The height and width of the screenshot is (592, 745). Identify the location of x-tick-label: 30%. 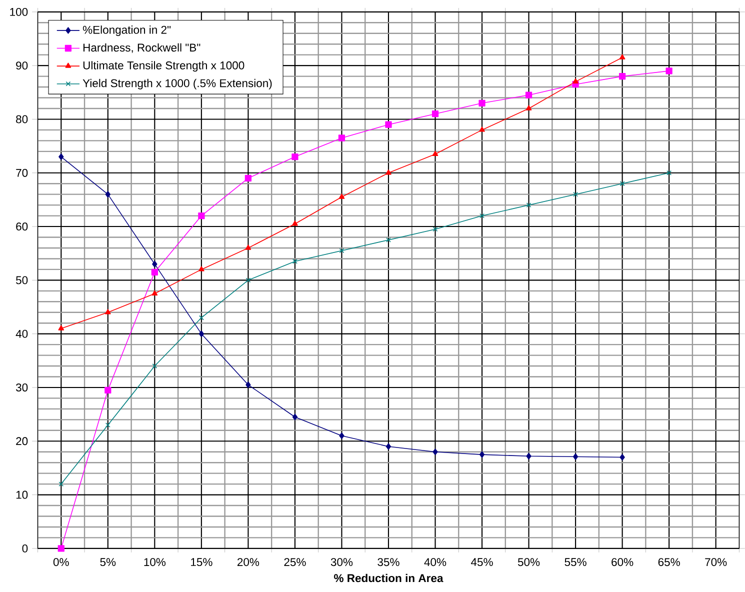
(341, 562).